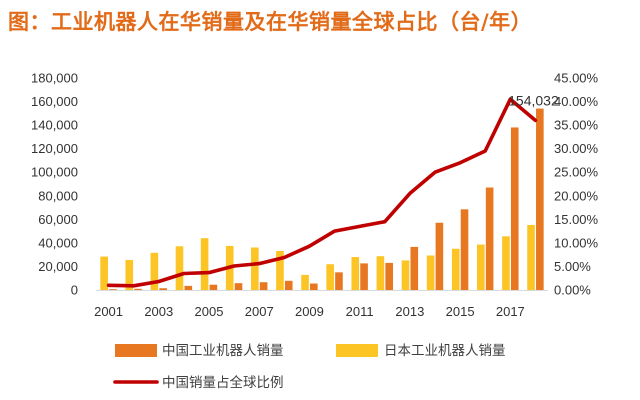  Describe the element at coordinates (506, 263) in the screenshot. I see `bar-japan-2017` at that location.